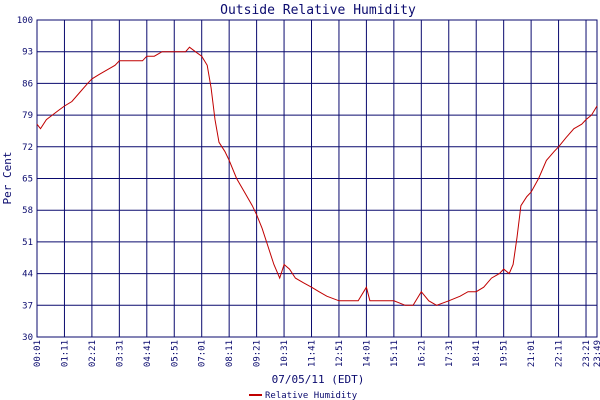  Describe the element at coordinates (27, 53) in the screenshot. I see `y-tick-label: 93` at that location.